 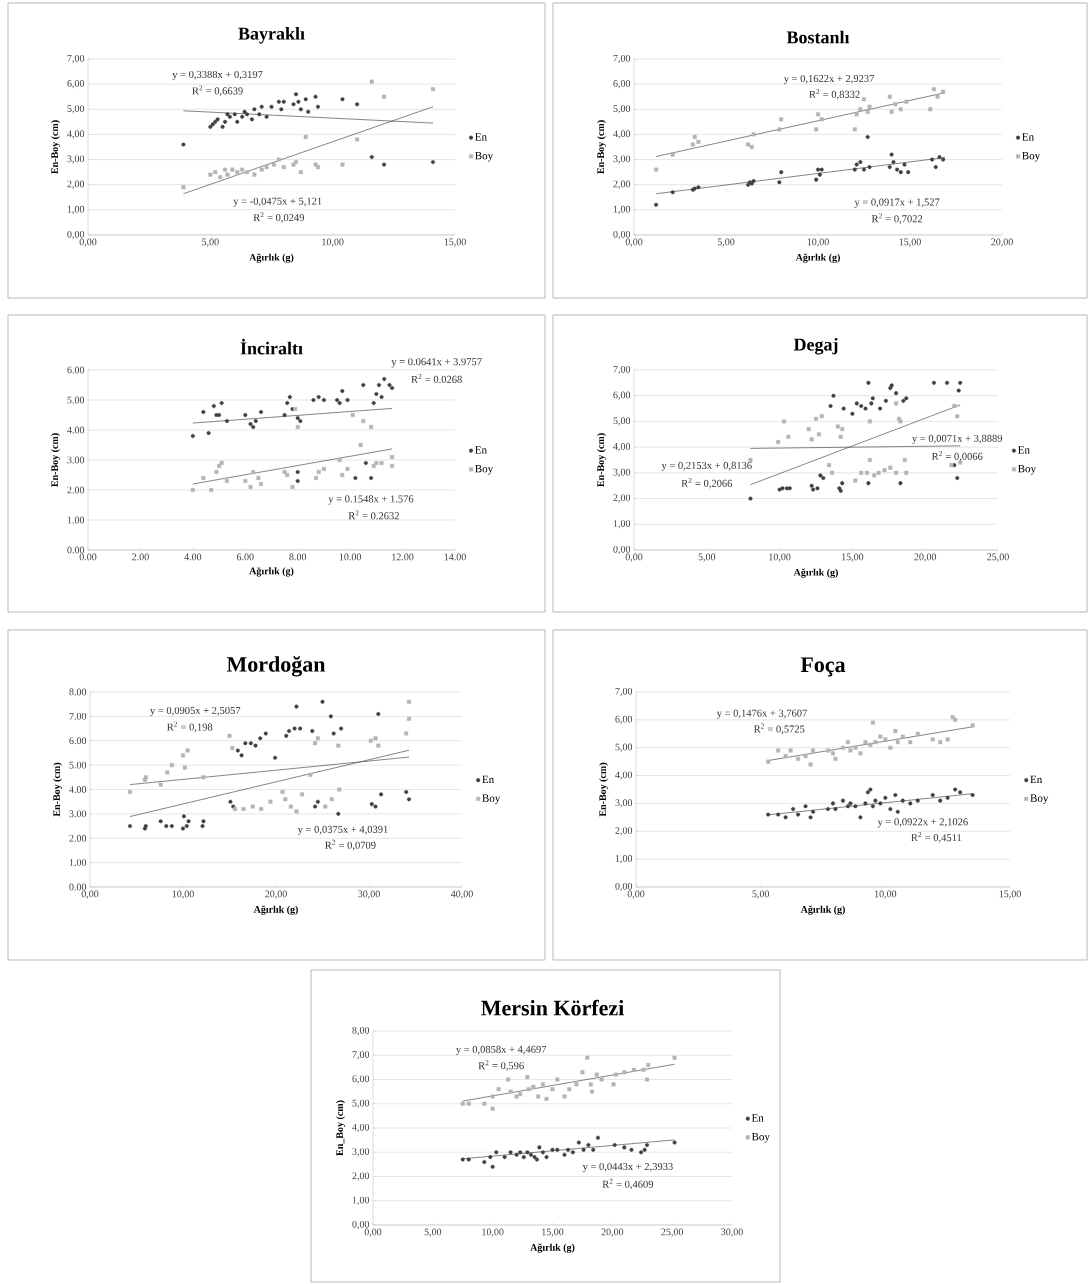 I want to click on chart-title: Bostanlı, so click(x=818, y=37).